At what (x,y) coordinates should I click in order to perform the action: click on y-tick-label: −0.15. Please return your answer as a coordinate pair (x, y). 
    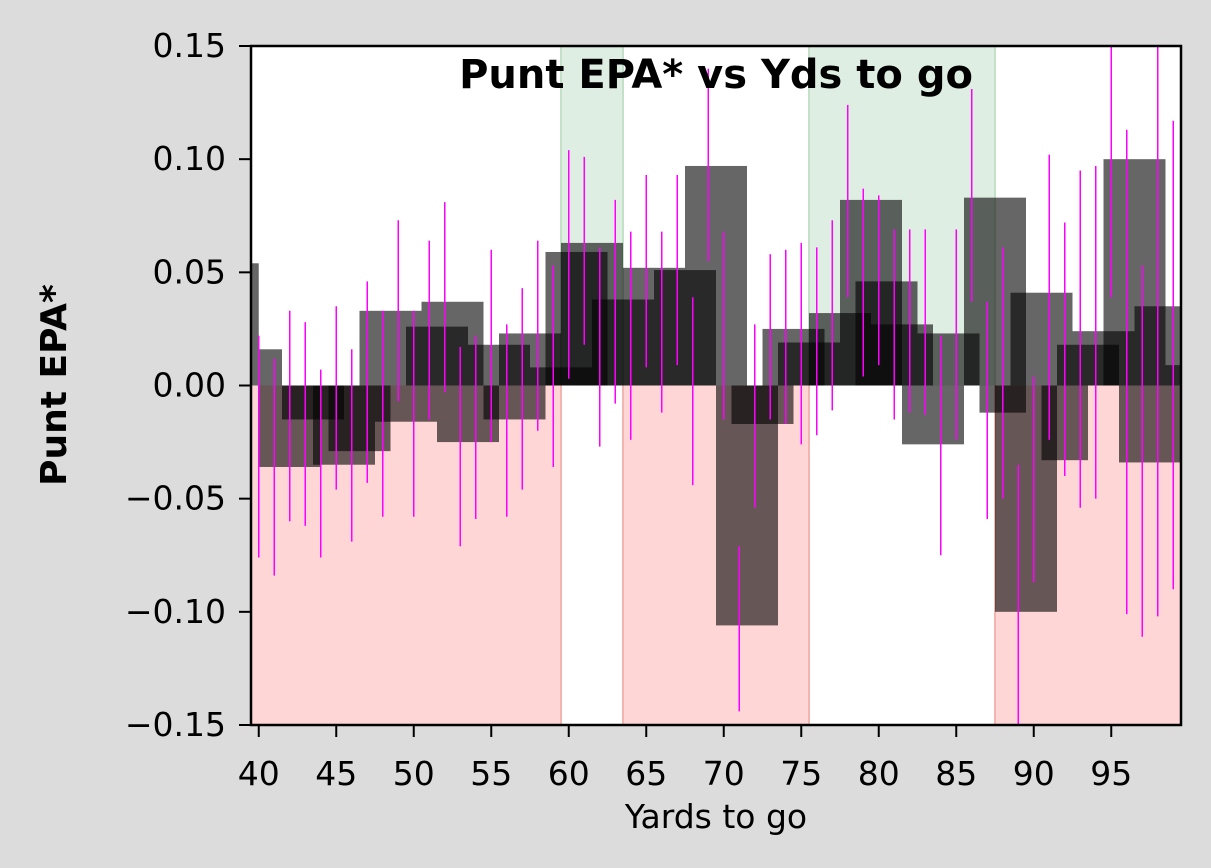
    Looking at the image, I should click on (175, 724).